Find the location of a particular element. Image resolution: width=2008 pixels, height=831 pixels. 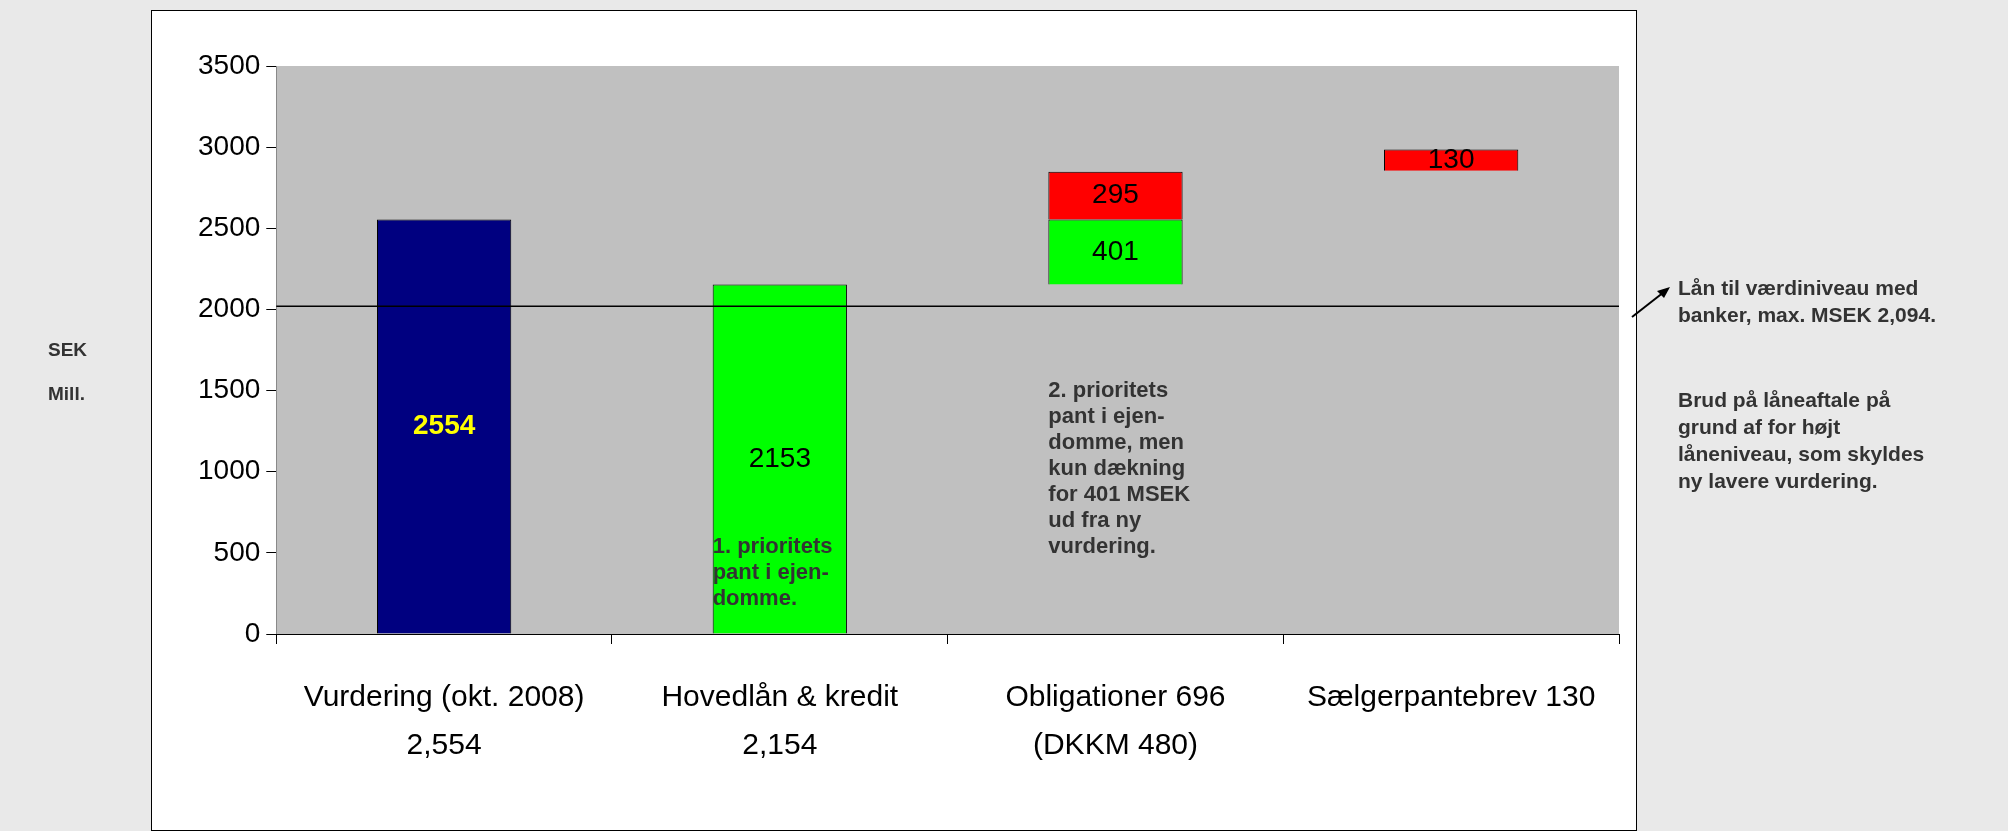

data-label: 295 is located at coordinates (1115, 194).